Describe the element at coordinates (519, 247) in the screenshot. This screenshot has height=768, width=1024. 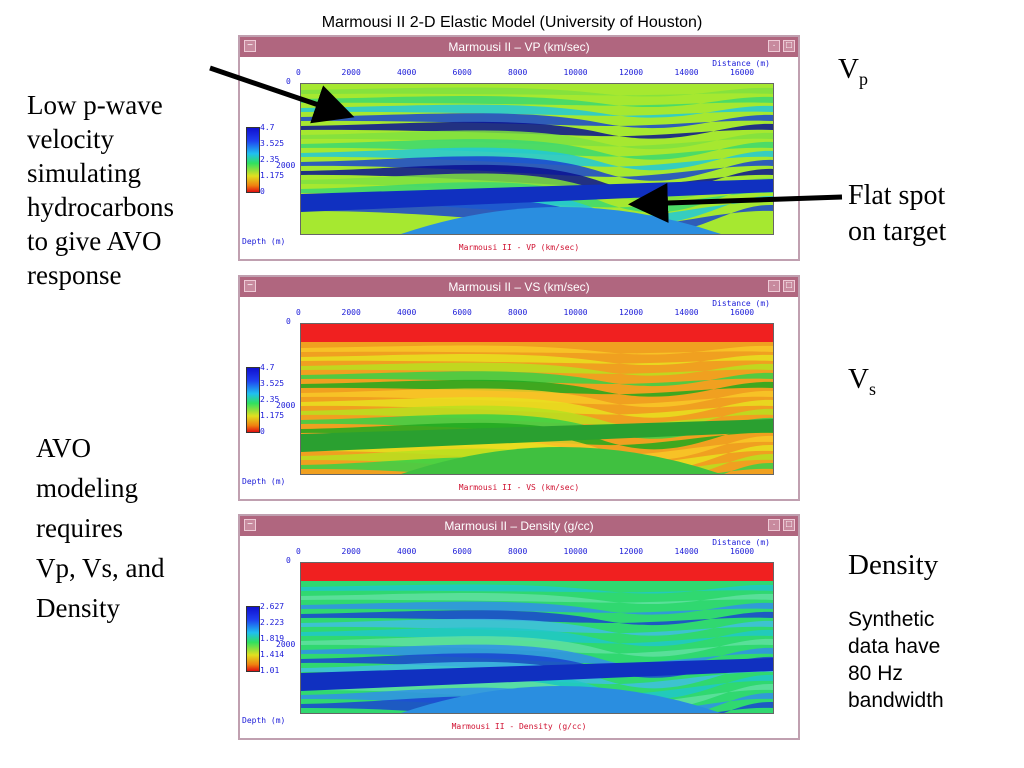
I see `plot-footer: Marmousi II - VP (km/sec)` at that location.